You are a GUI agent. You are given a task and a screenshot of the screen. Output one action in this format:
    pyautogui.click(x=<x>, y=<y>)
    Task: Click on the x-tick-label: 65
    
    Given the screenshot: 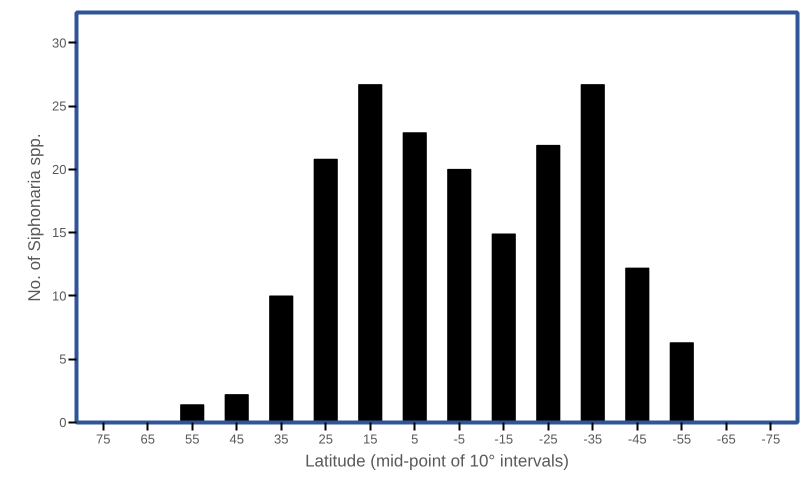 What is the action you would take?
    pyautogui.click(x=147, y=439)
    